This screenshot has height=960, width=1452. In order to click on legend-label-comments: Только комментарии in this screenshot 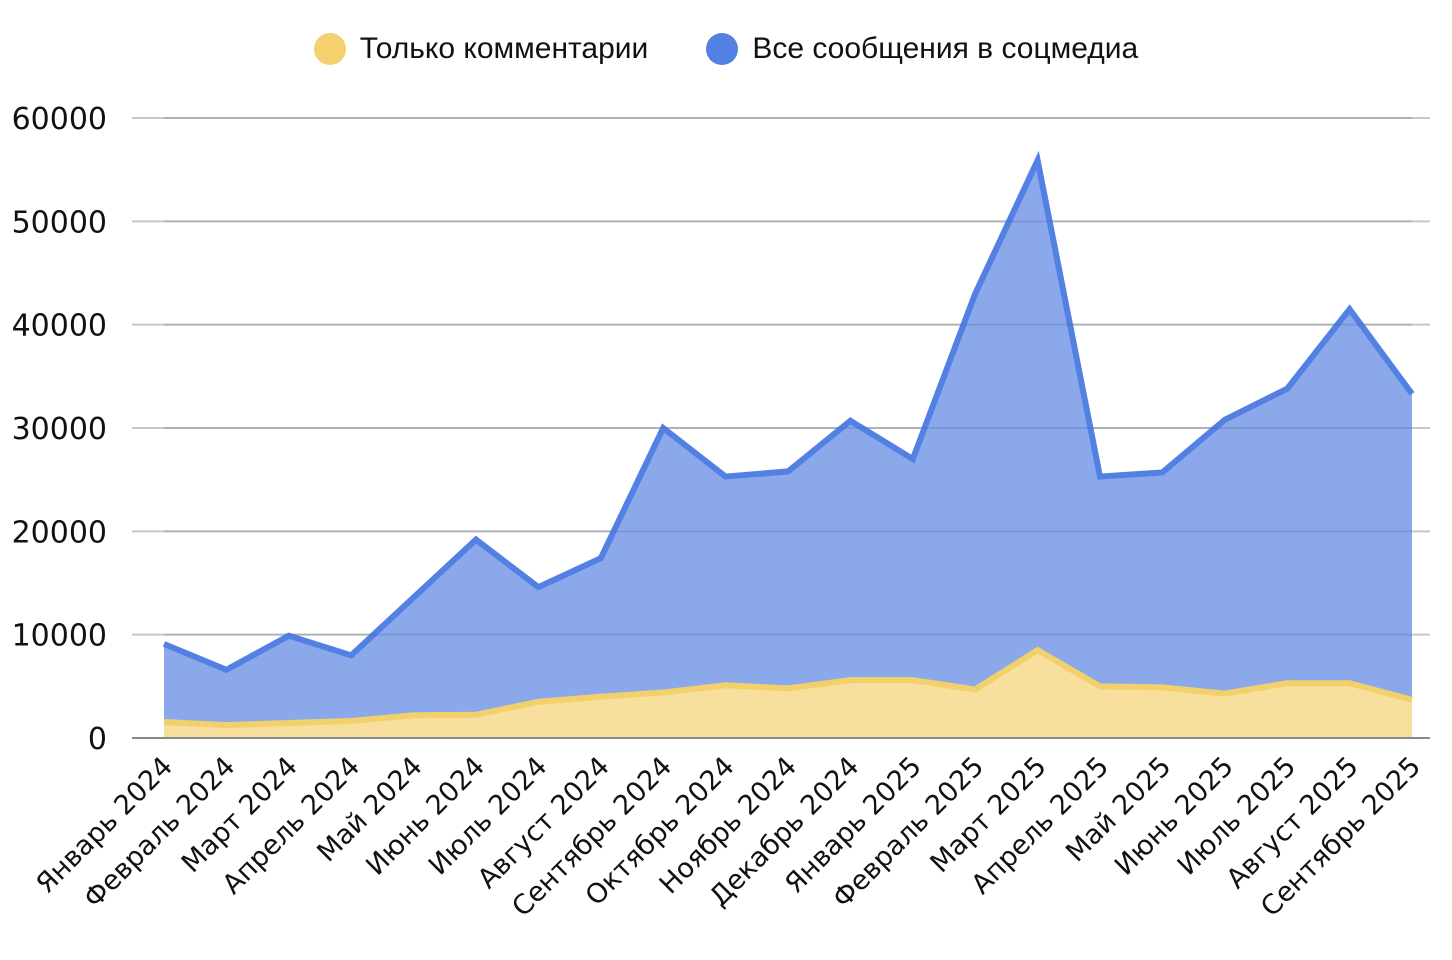, I will do `click(504, 48)`.